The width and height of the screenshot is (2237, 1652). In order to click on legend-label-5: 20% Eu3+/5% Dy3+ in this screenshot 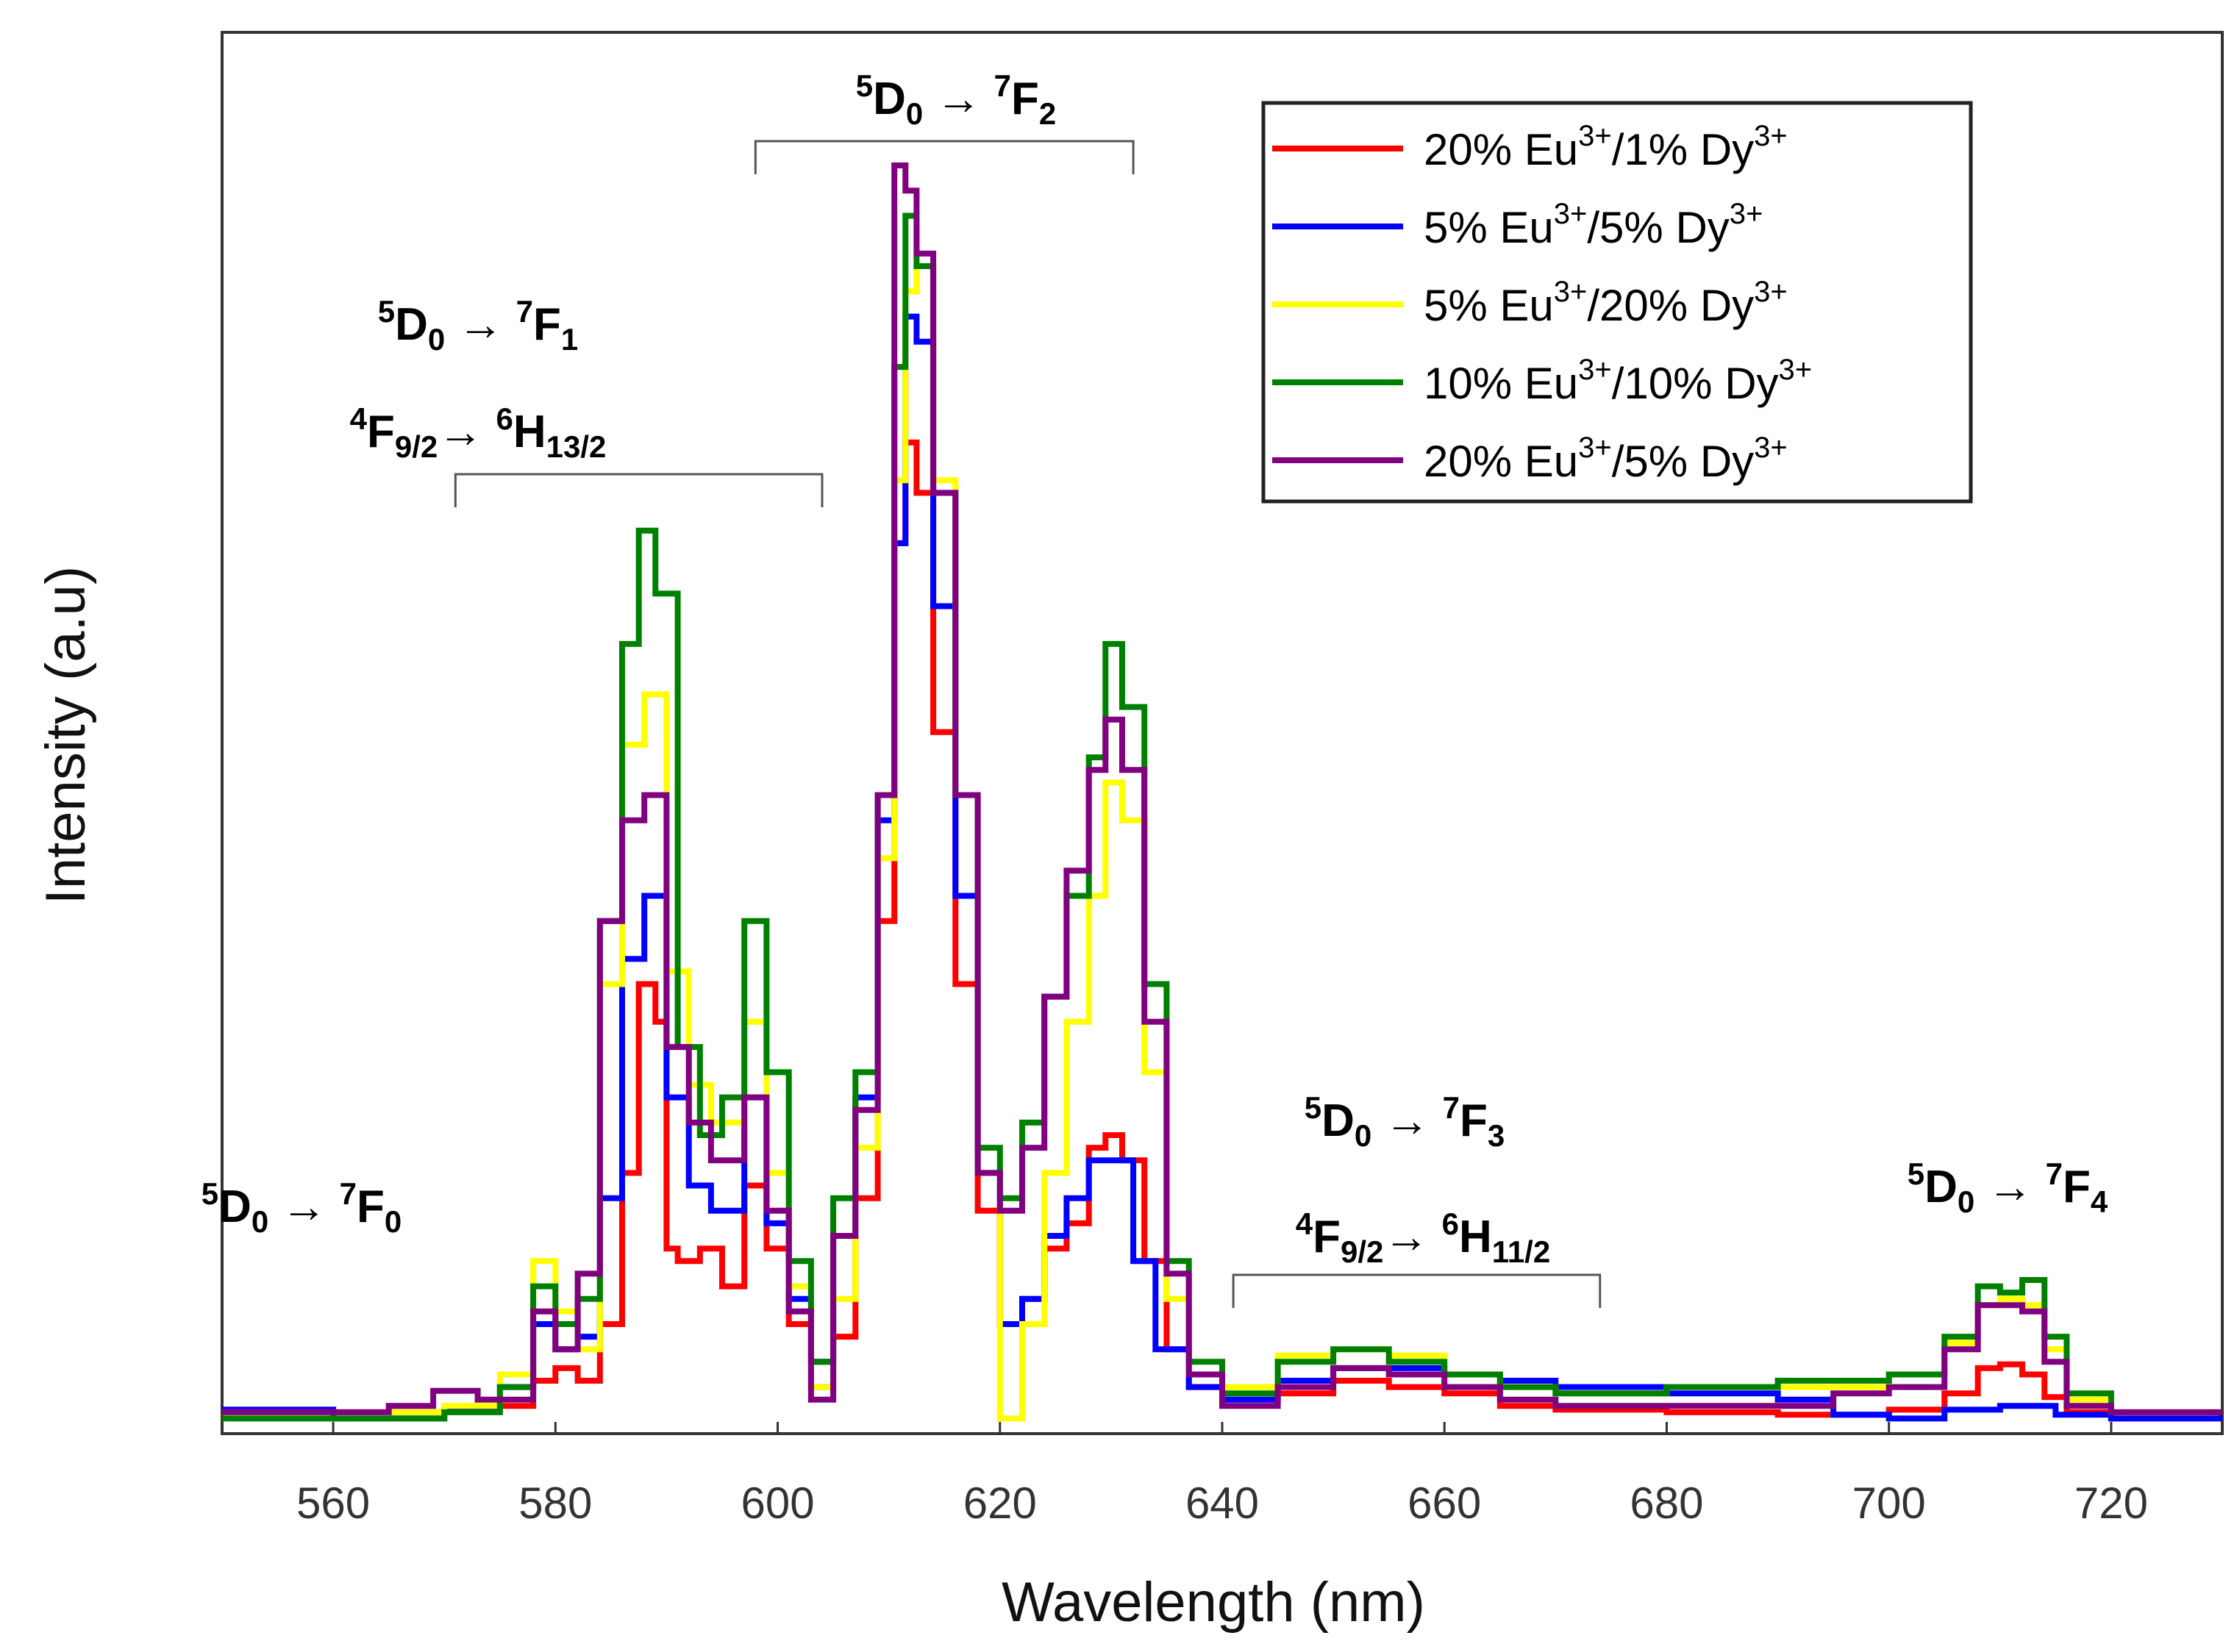, I will do `click(1606, 459)`.